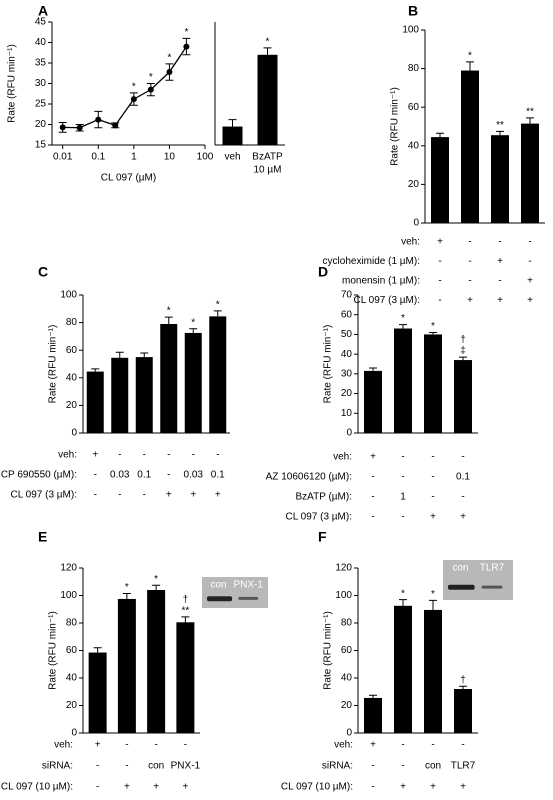 The height and width of the screenshot is (800, 553). Describe the element at coordinates (41, 63) in the screenshot. I see `y-tick-label: 35` at that location.